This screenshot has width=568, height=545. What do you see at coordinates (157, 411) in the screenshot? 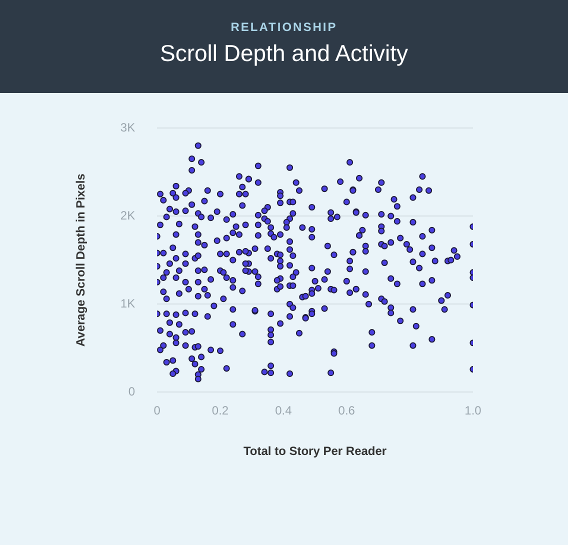
I see `x-tick-label: 0` at bounding box center [157, 411].